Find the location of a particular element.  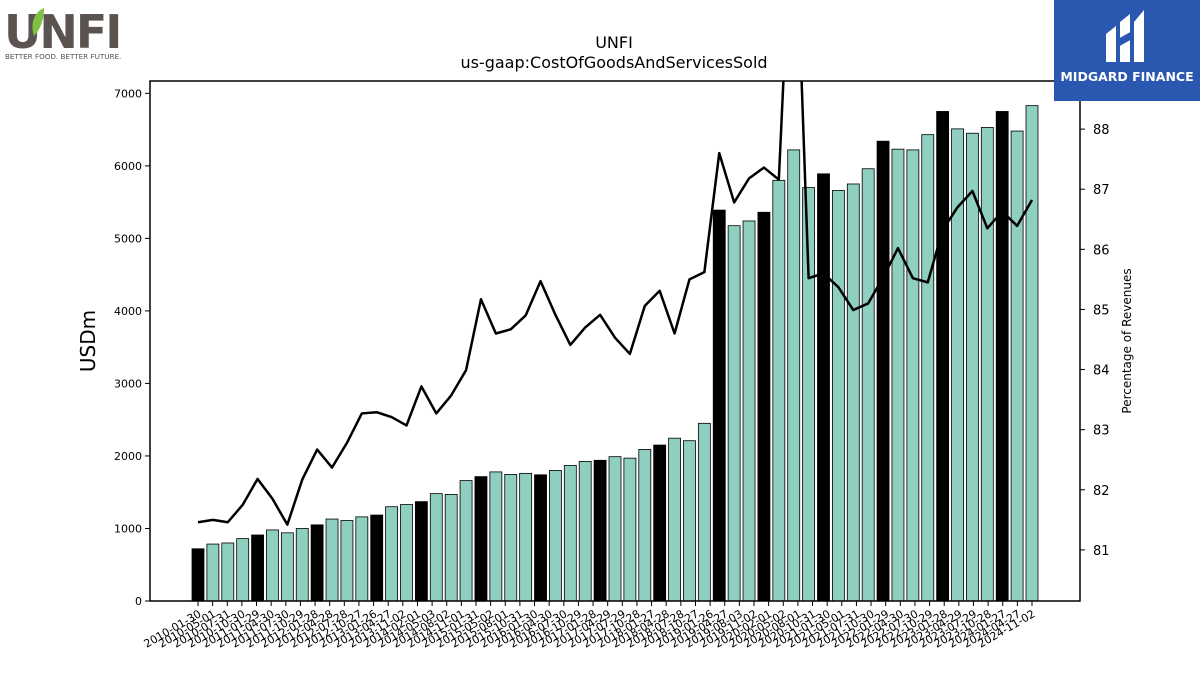

y2-tick-label: 87 is located at coordinates (1101, 190).